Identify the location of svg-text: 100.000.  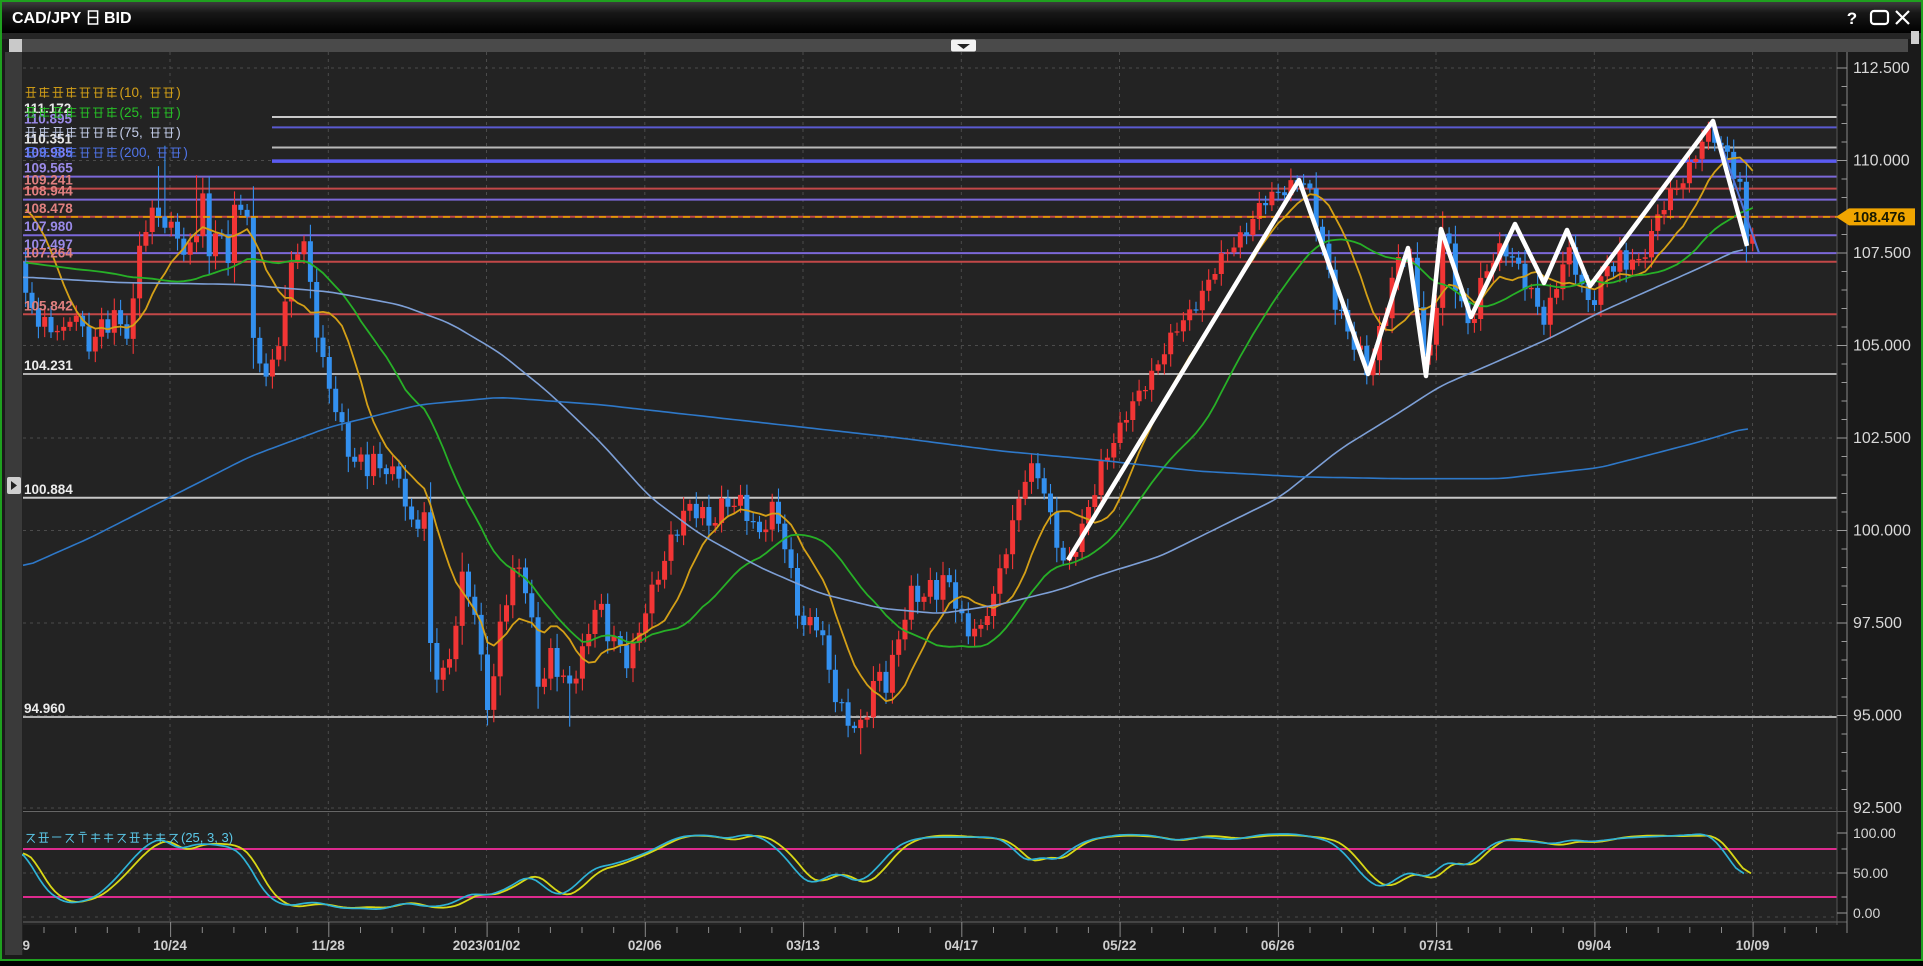
(1882, 531).